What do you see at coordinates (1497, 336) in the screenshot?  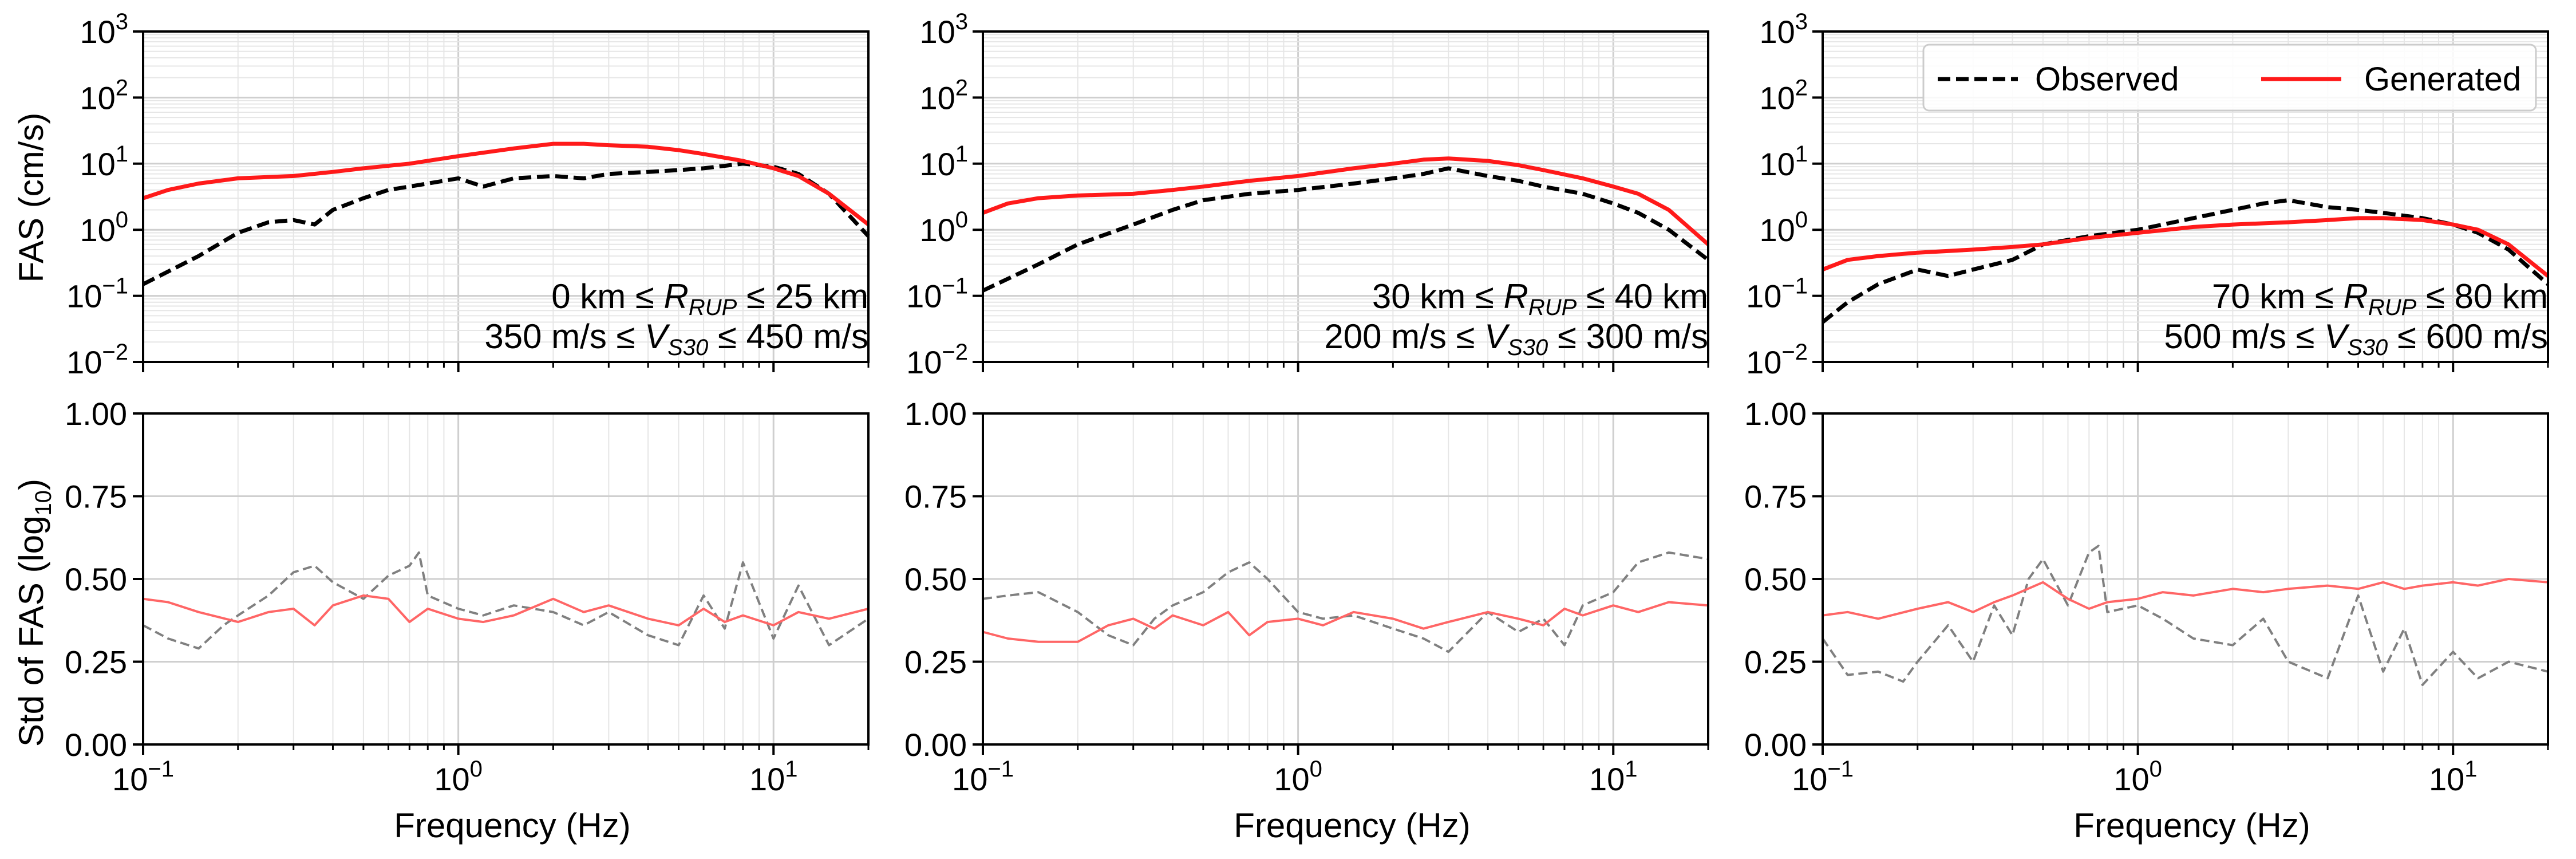 I see `ann-mid-2-V: V` at bounding box center [1497, 336].